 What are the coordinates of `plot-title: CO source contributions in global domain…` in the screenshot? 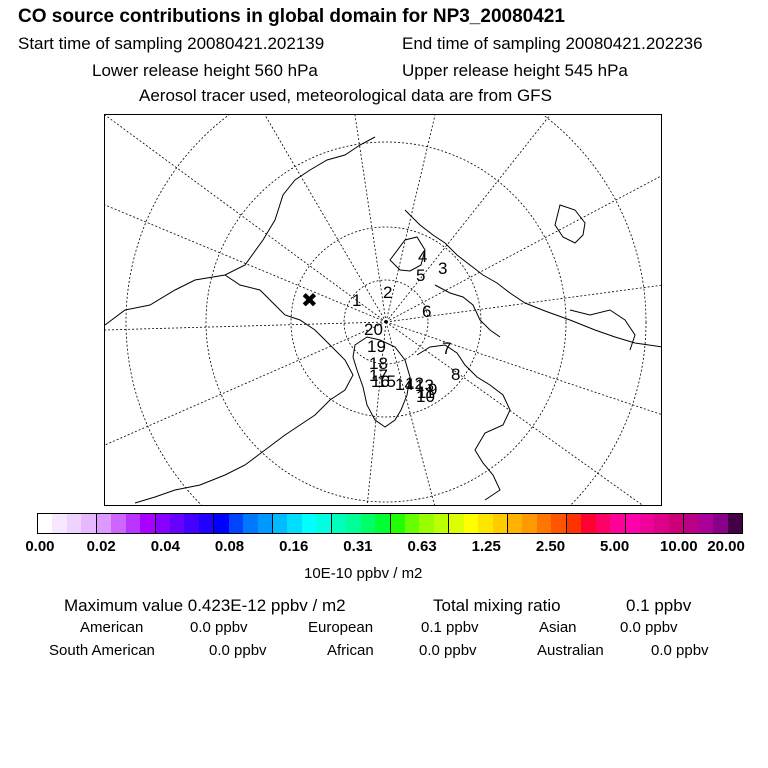 It's located at (291, 16).